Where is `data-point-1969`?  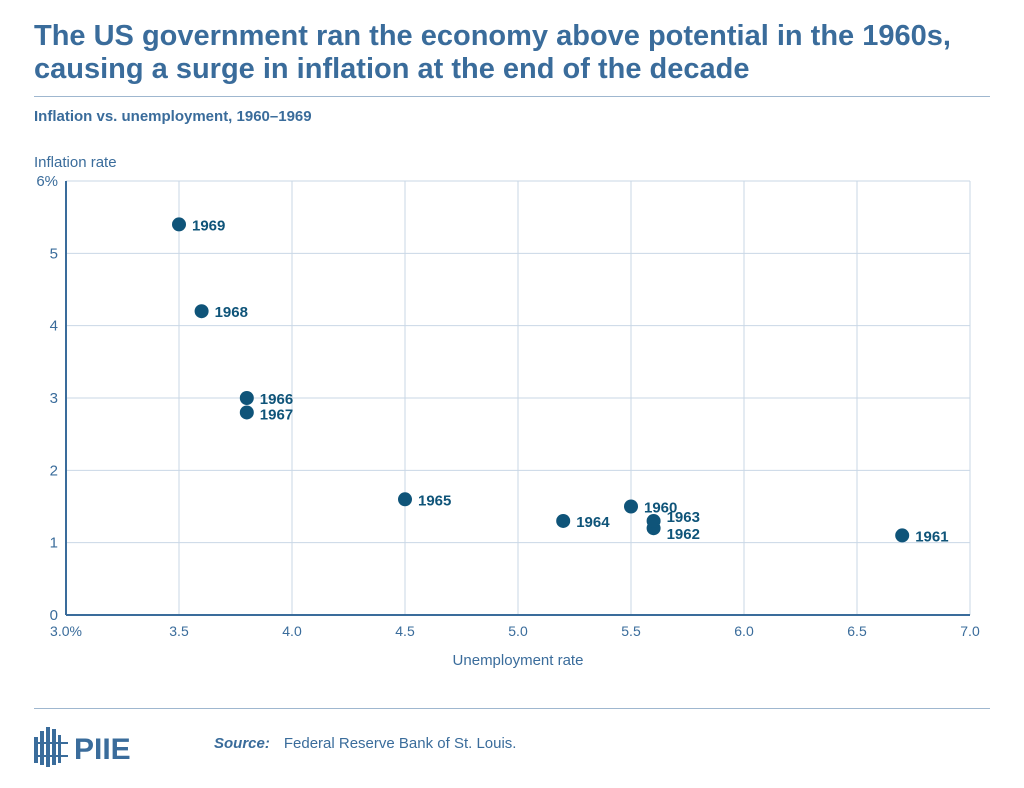 data-point-1969 is located at coordinates (179, 224).